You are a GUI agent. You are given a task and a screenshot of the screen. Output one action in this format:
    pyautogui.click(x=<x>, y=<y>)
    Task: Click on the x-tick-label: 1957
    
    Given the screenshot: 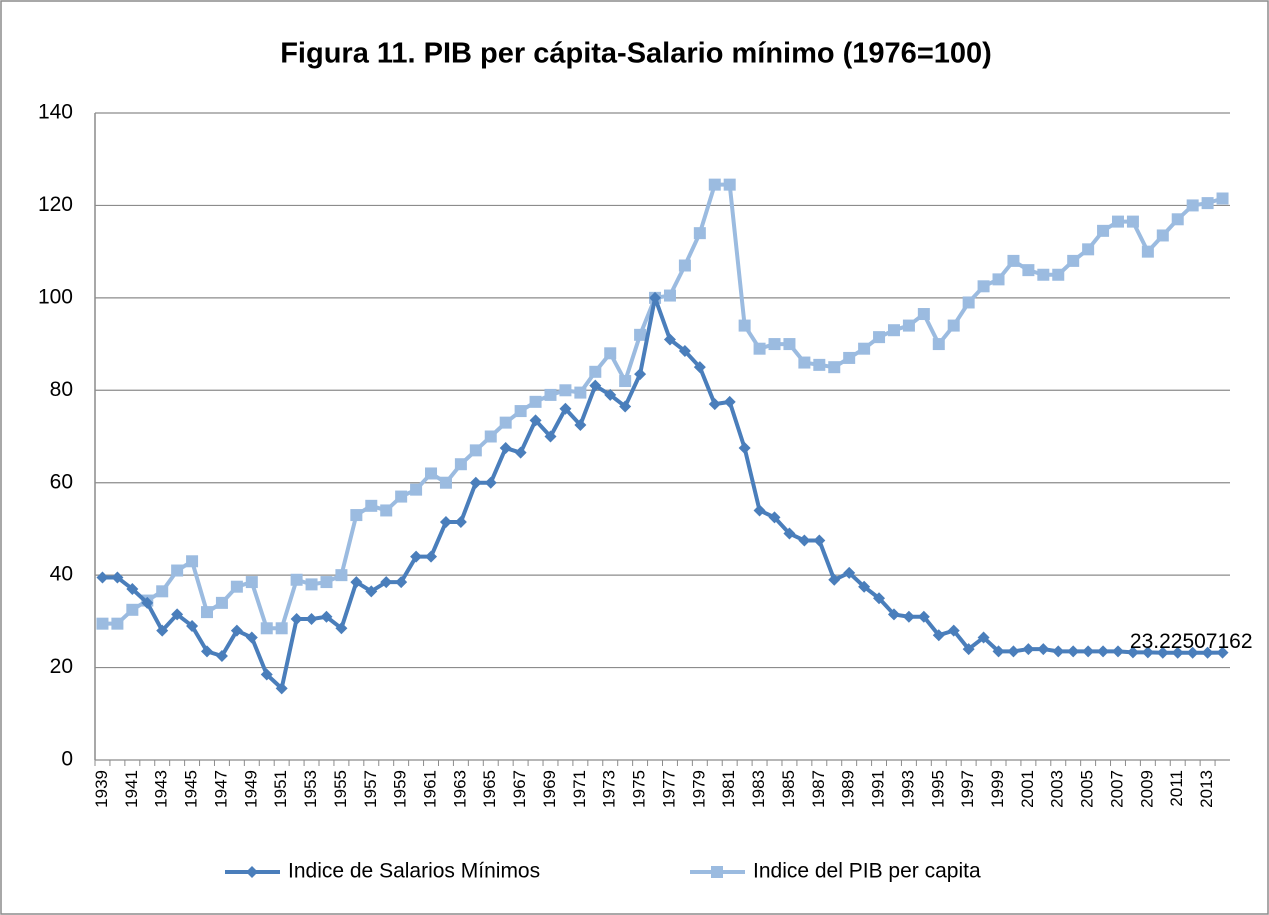 What is the action you would take?
    pyautogui.click(x=370, y=789)
    